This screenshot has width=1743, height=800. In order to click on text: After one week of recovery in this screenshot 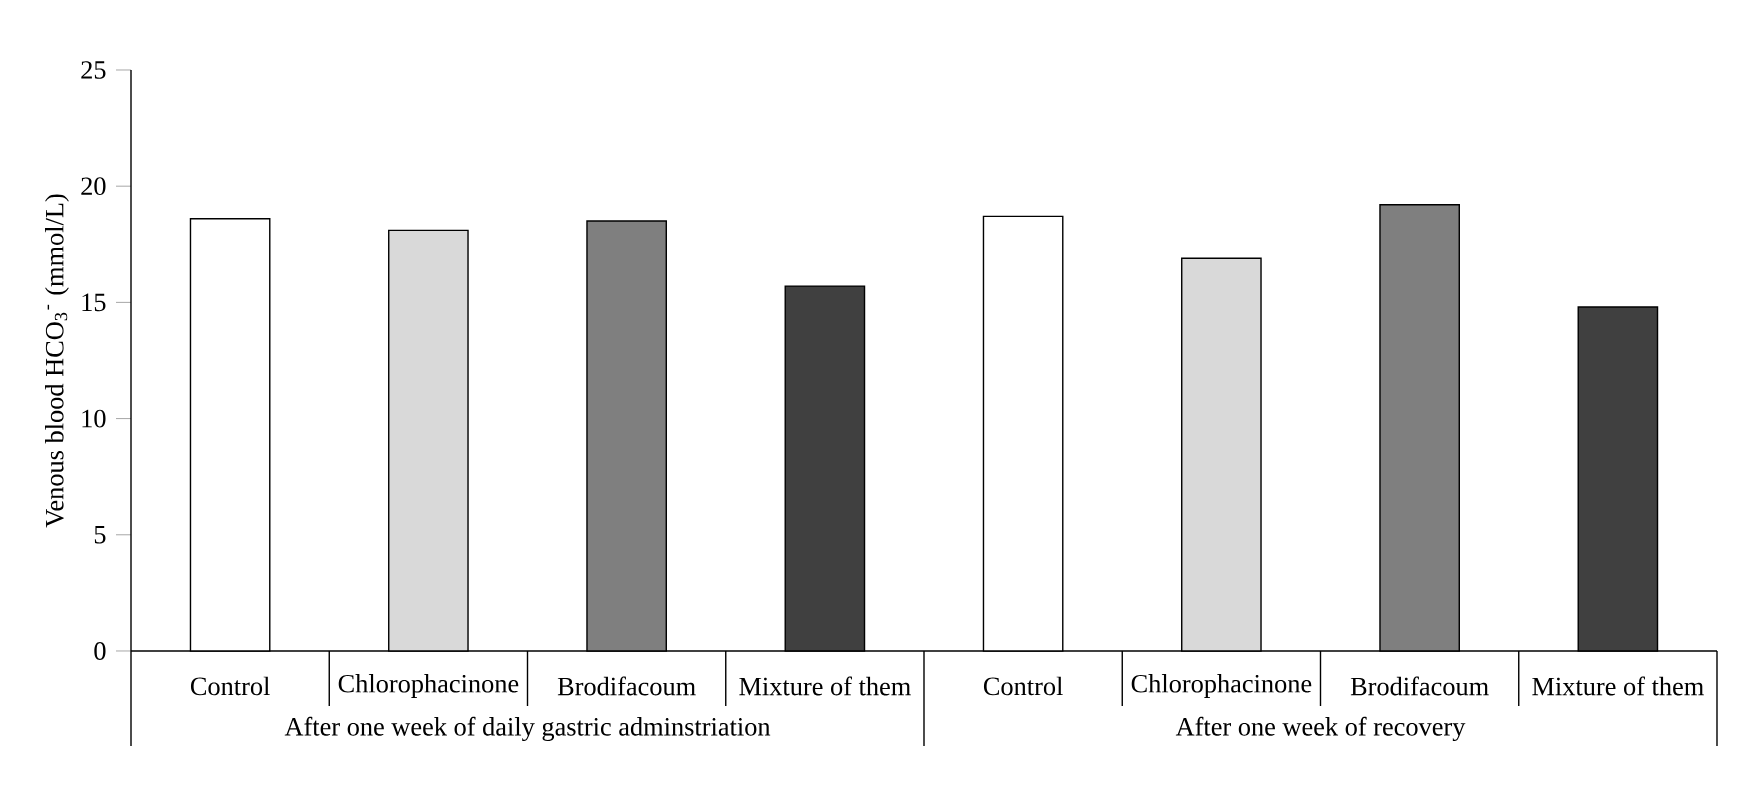, I will do `click(1320, 729)`.